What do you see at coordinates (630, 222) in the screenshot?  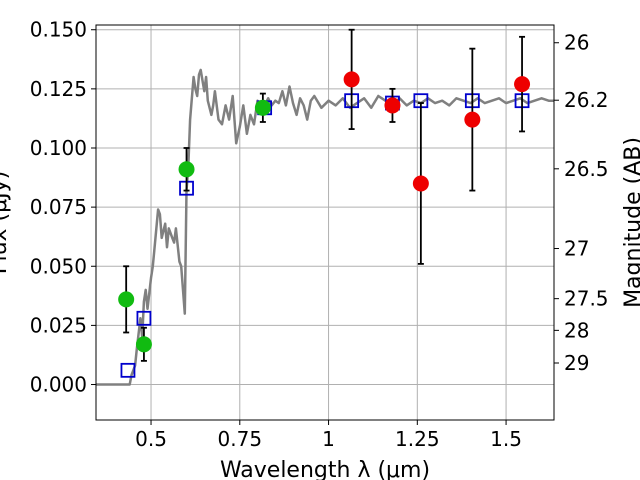 I see `y-axis-label-right: Magnitude (AB)` at bounding box center [630, 222].